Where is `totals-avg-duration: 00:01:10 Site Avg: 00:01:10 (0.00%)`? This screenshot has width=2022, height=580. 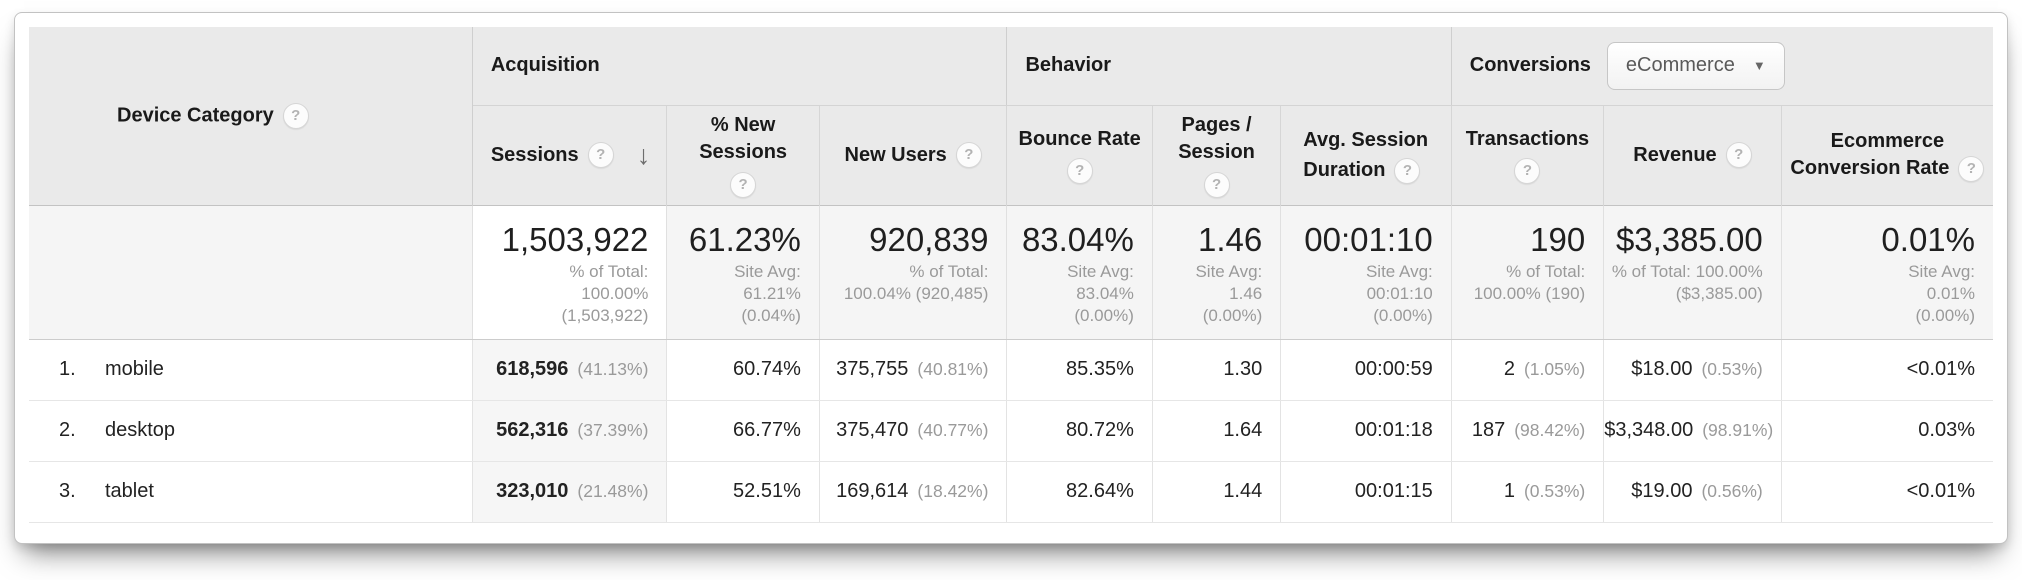
totals-avg-duration: 00:01:10 Site Avg: 00:01:10 (0.00%) is located at coordinates (1366, 272).